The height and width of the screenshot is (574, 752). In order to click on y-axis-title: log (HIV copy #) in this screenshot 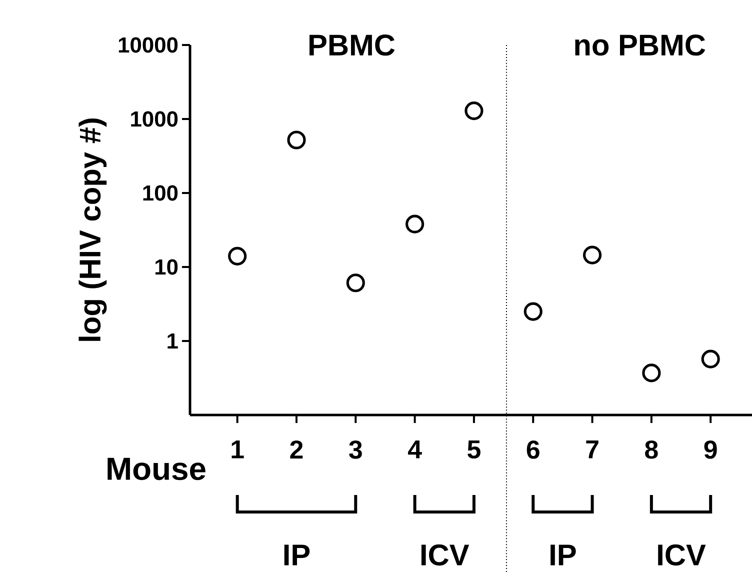, I will do `click(92, 229)`.